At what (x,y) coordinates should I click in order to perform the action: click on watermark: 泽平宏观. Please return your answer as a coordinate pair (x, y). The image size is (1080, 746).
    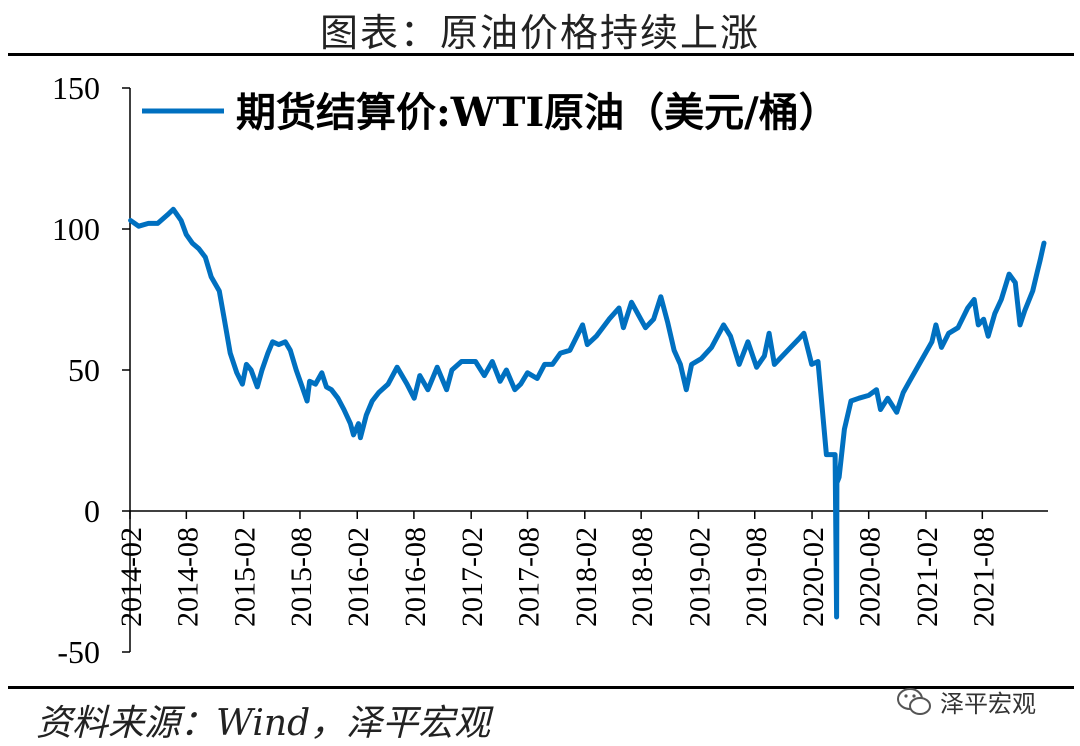
    Looking at the image, I should click on (966, 701).